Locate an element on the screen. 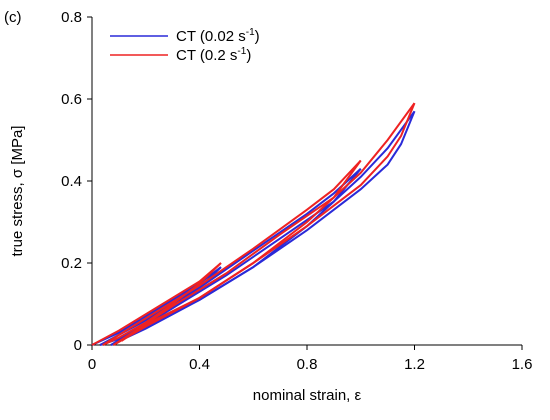 The height and width of the screenshot is (420, 550). legend-label: CT (0.02 s-1) is located at coordinates (218, 36).